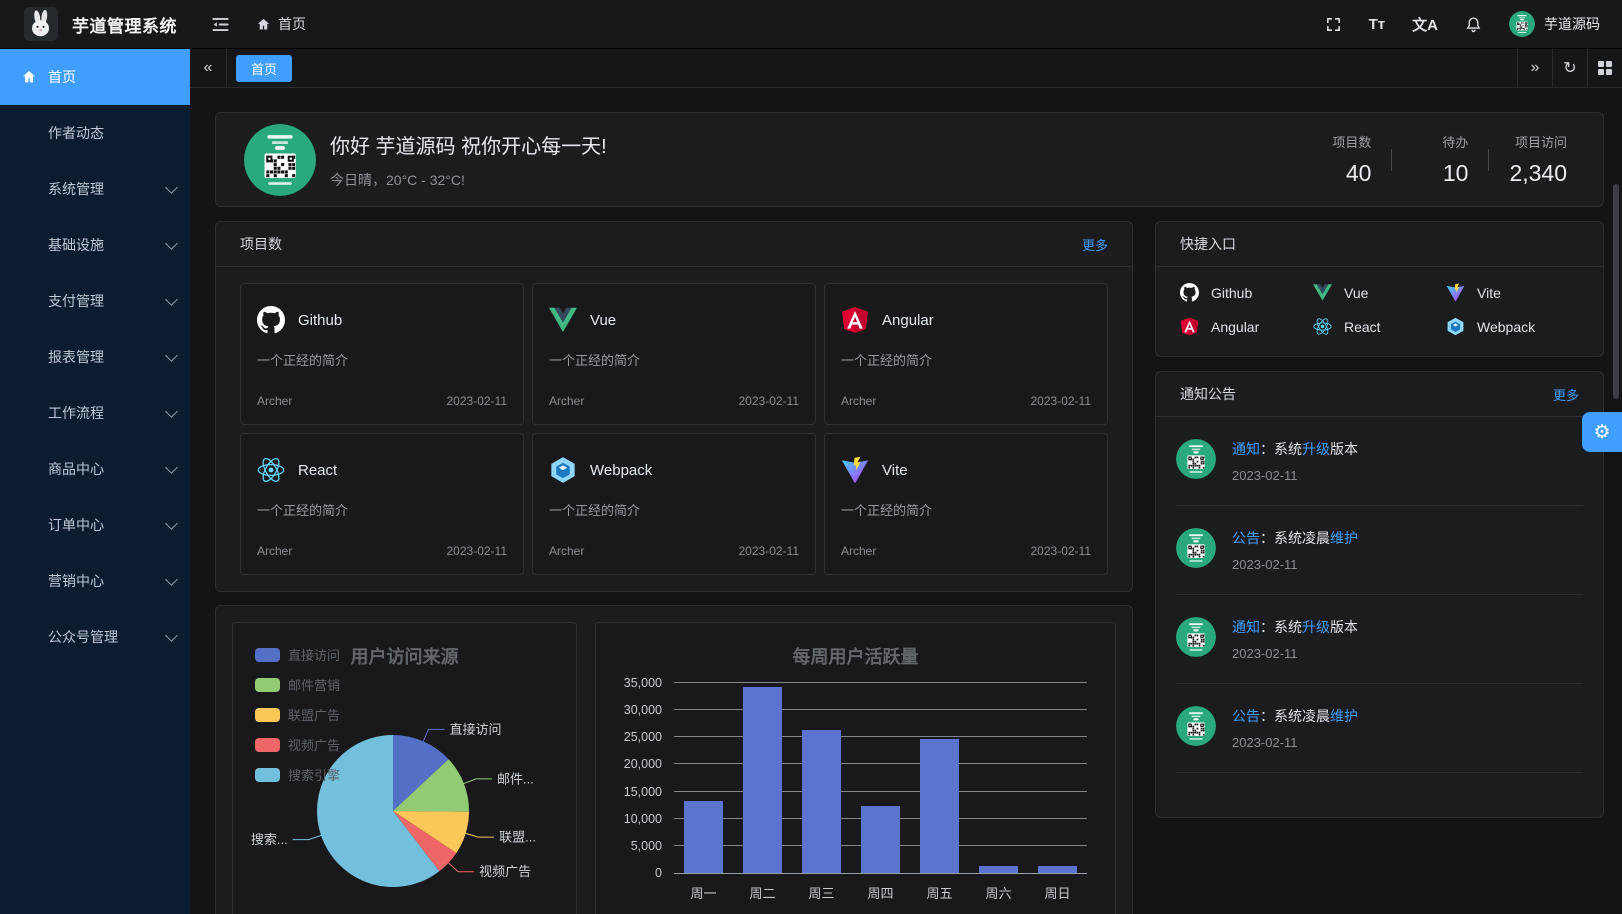  I want to click on project-name: React, so click(318, 470).